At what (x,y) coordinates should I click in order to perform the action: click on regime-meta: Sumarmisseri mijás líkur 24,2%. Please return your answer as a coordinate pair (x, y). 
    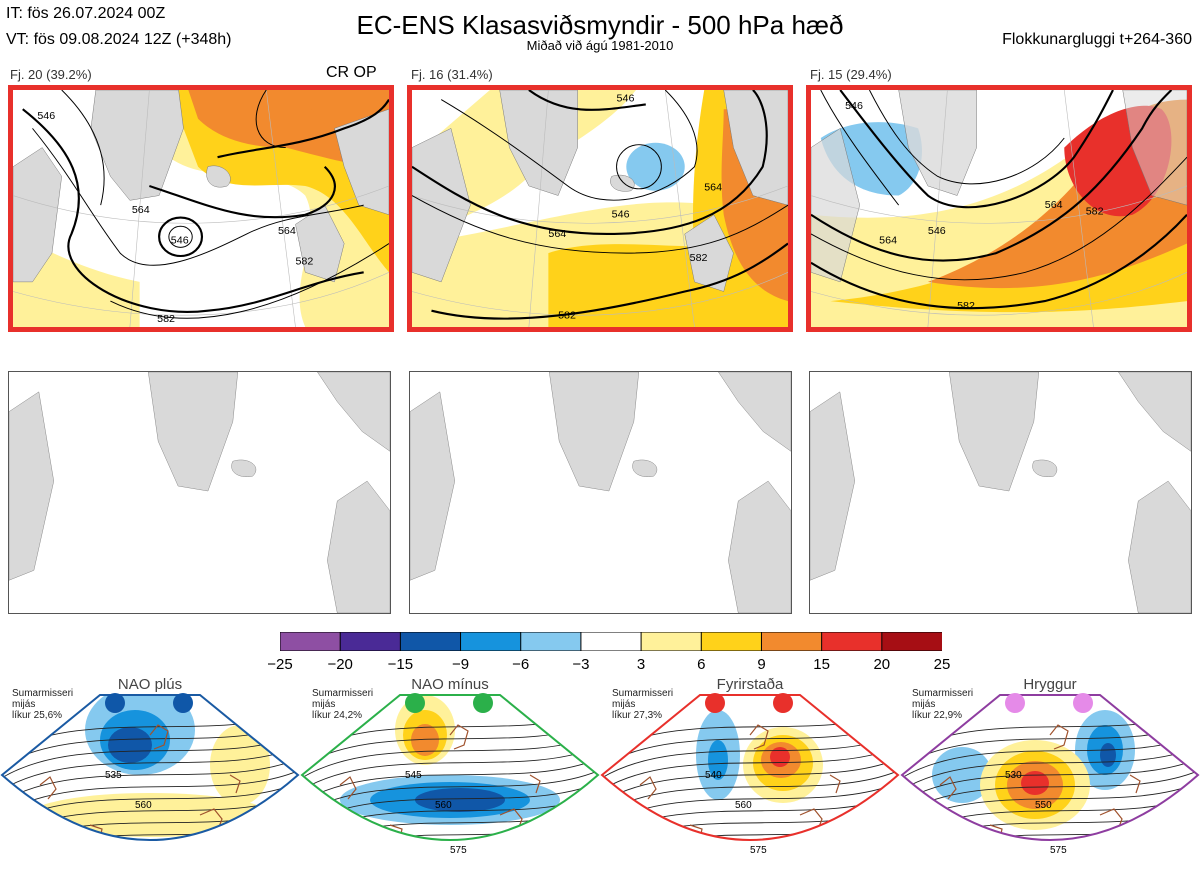
    Looking at the image, I should click on (342, 704).